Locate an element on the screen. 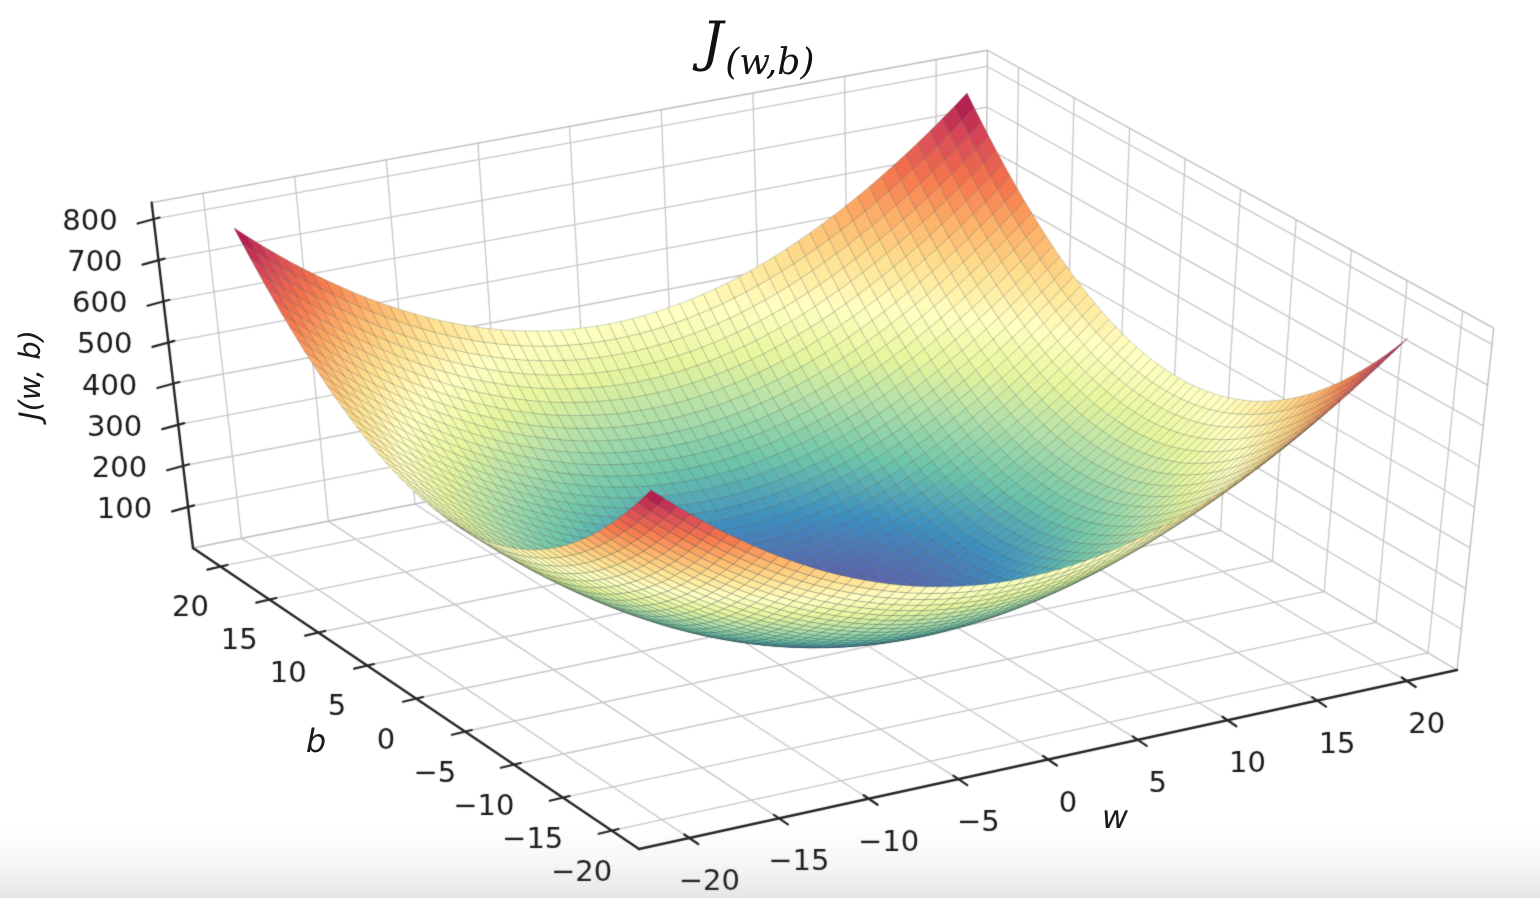 Image resolution: width=1540 pixels, height=898 pixels. x-axis-label: w is located at coordinates (1115, 817).